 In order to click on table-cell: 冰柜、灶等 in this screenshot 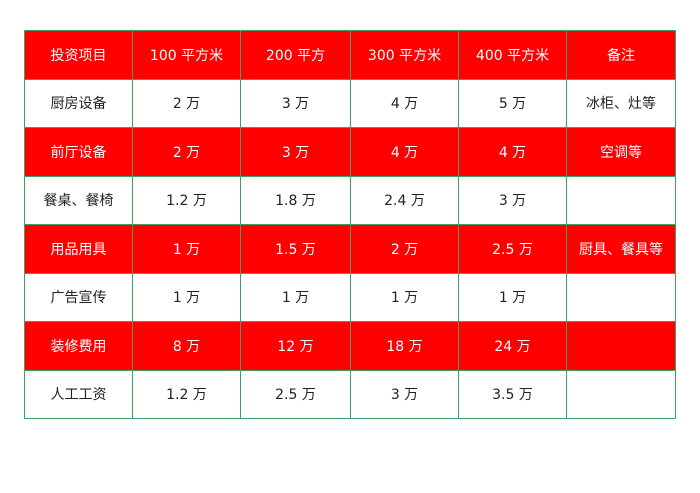, I will do `click(621, 103)`.